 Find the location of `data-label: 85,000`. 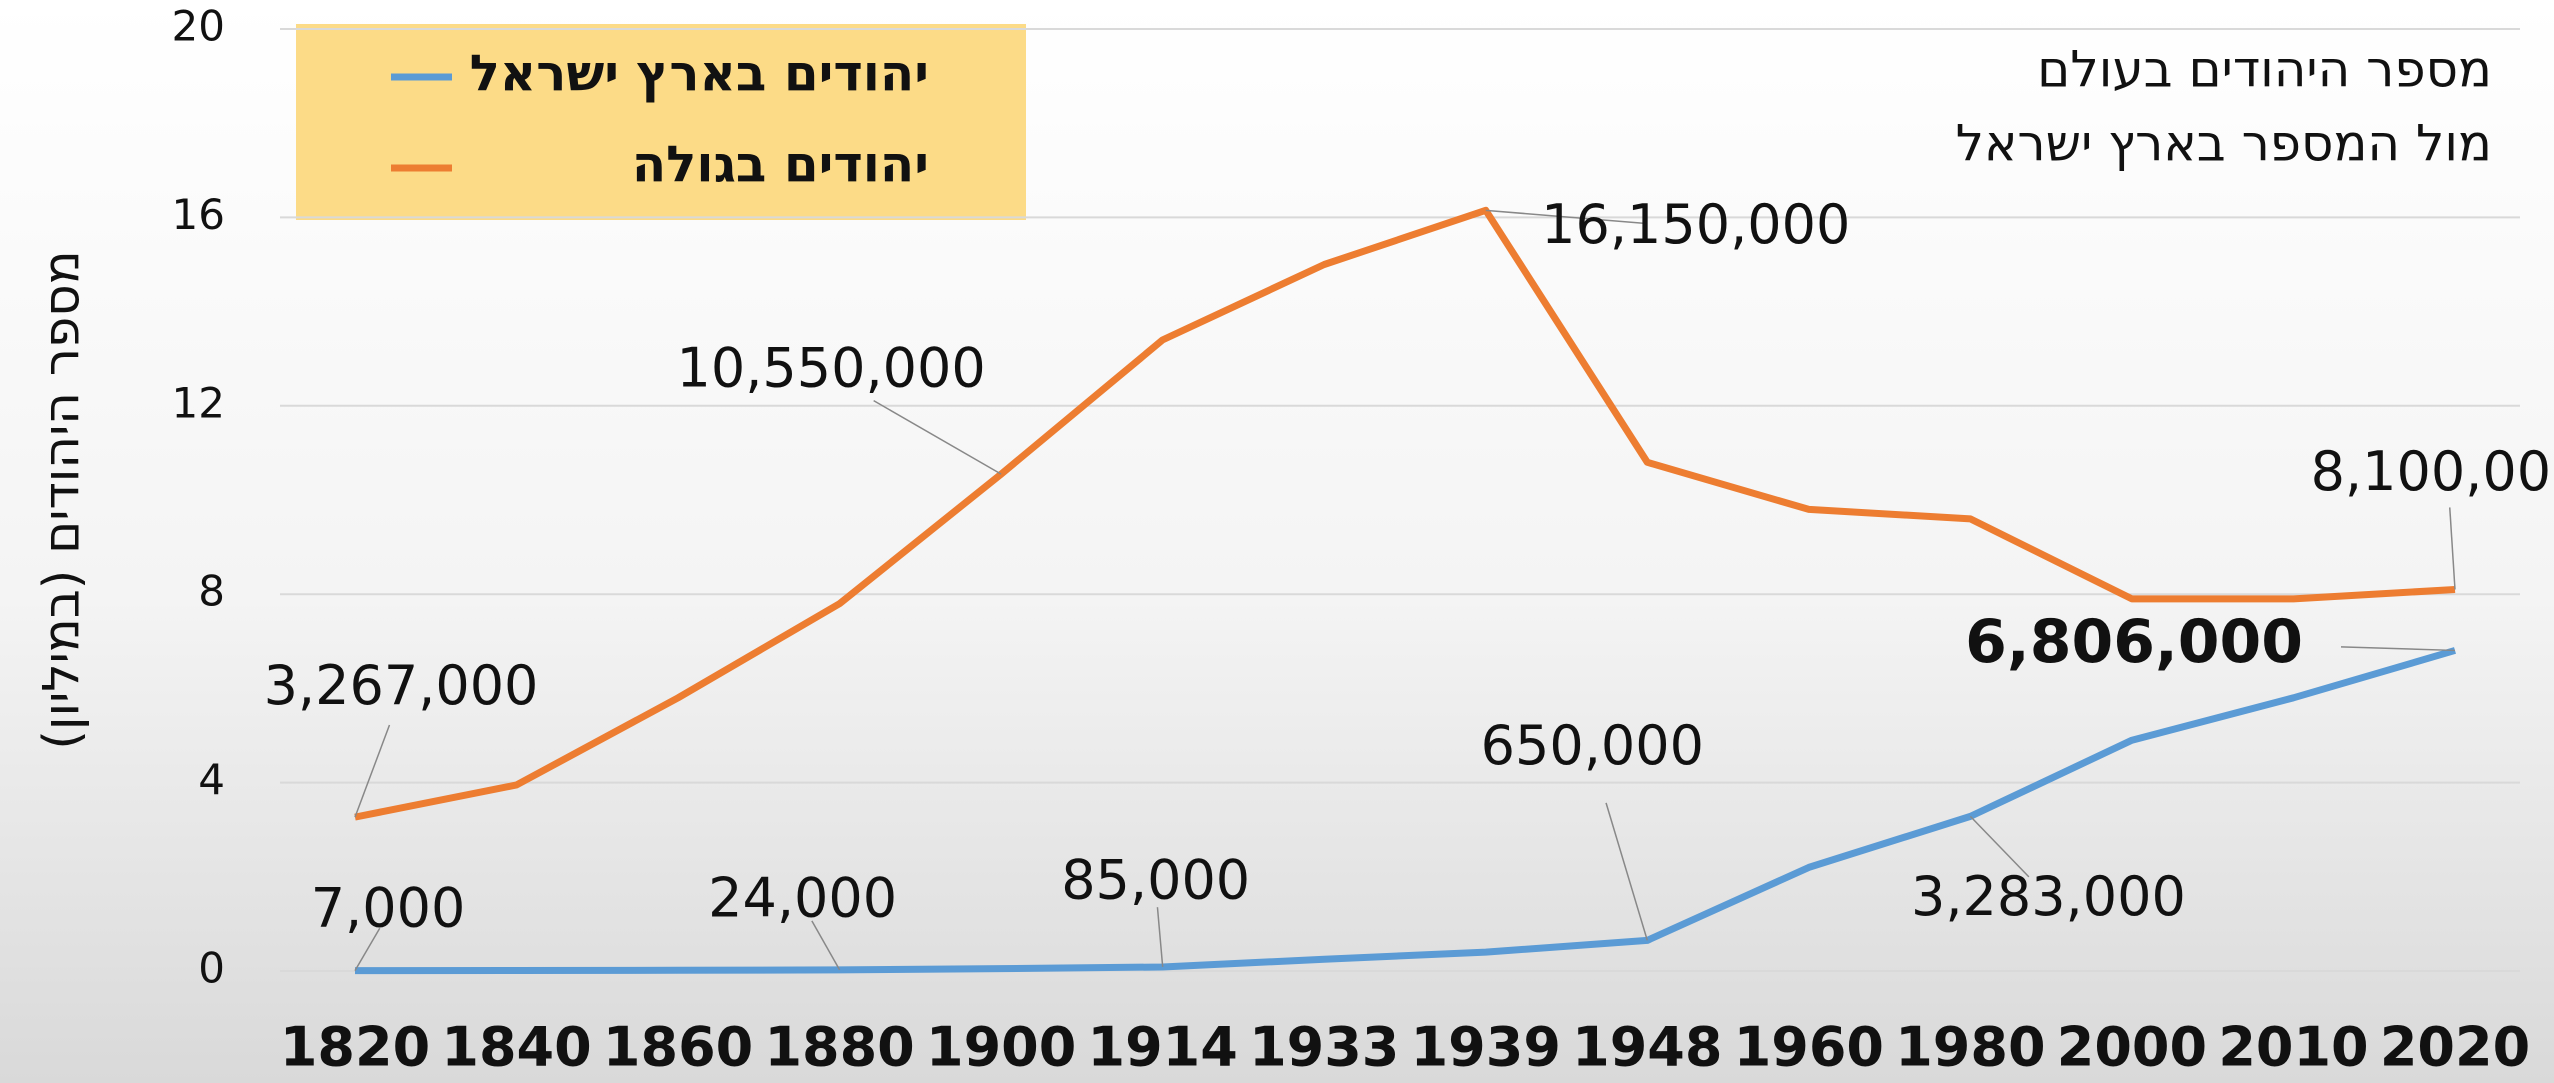

data-label: 85,000 is located at coordinates (1155, 880).